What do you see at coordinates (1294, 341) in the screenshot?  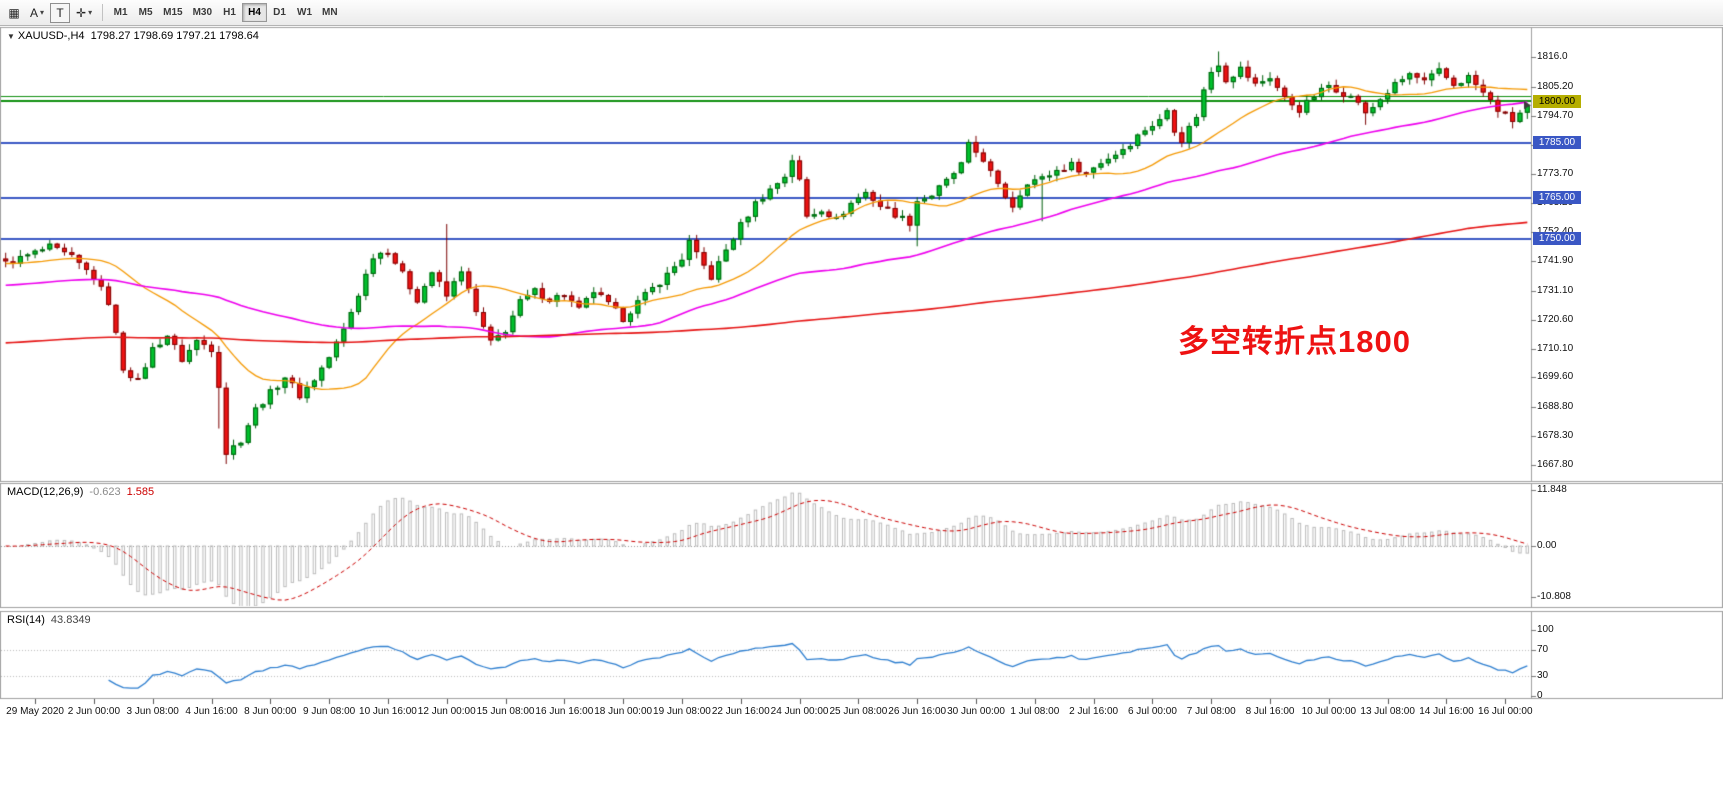 I see `annotation-text: 多空转折点1800` at bounding box center [1294, 341].